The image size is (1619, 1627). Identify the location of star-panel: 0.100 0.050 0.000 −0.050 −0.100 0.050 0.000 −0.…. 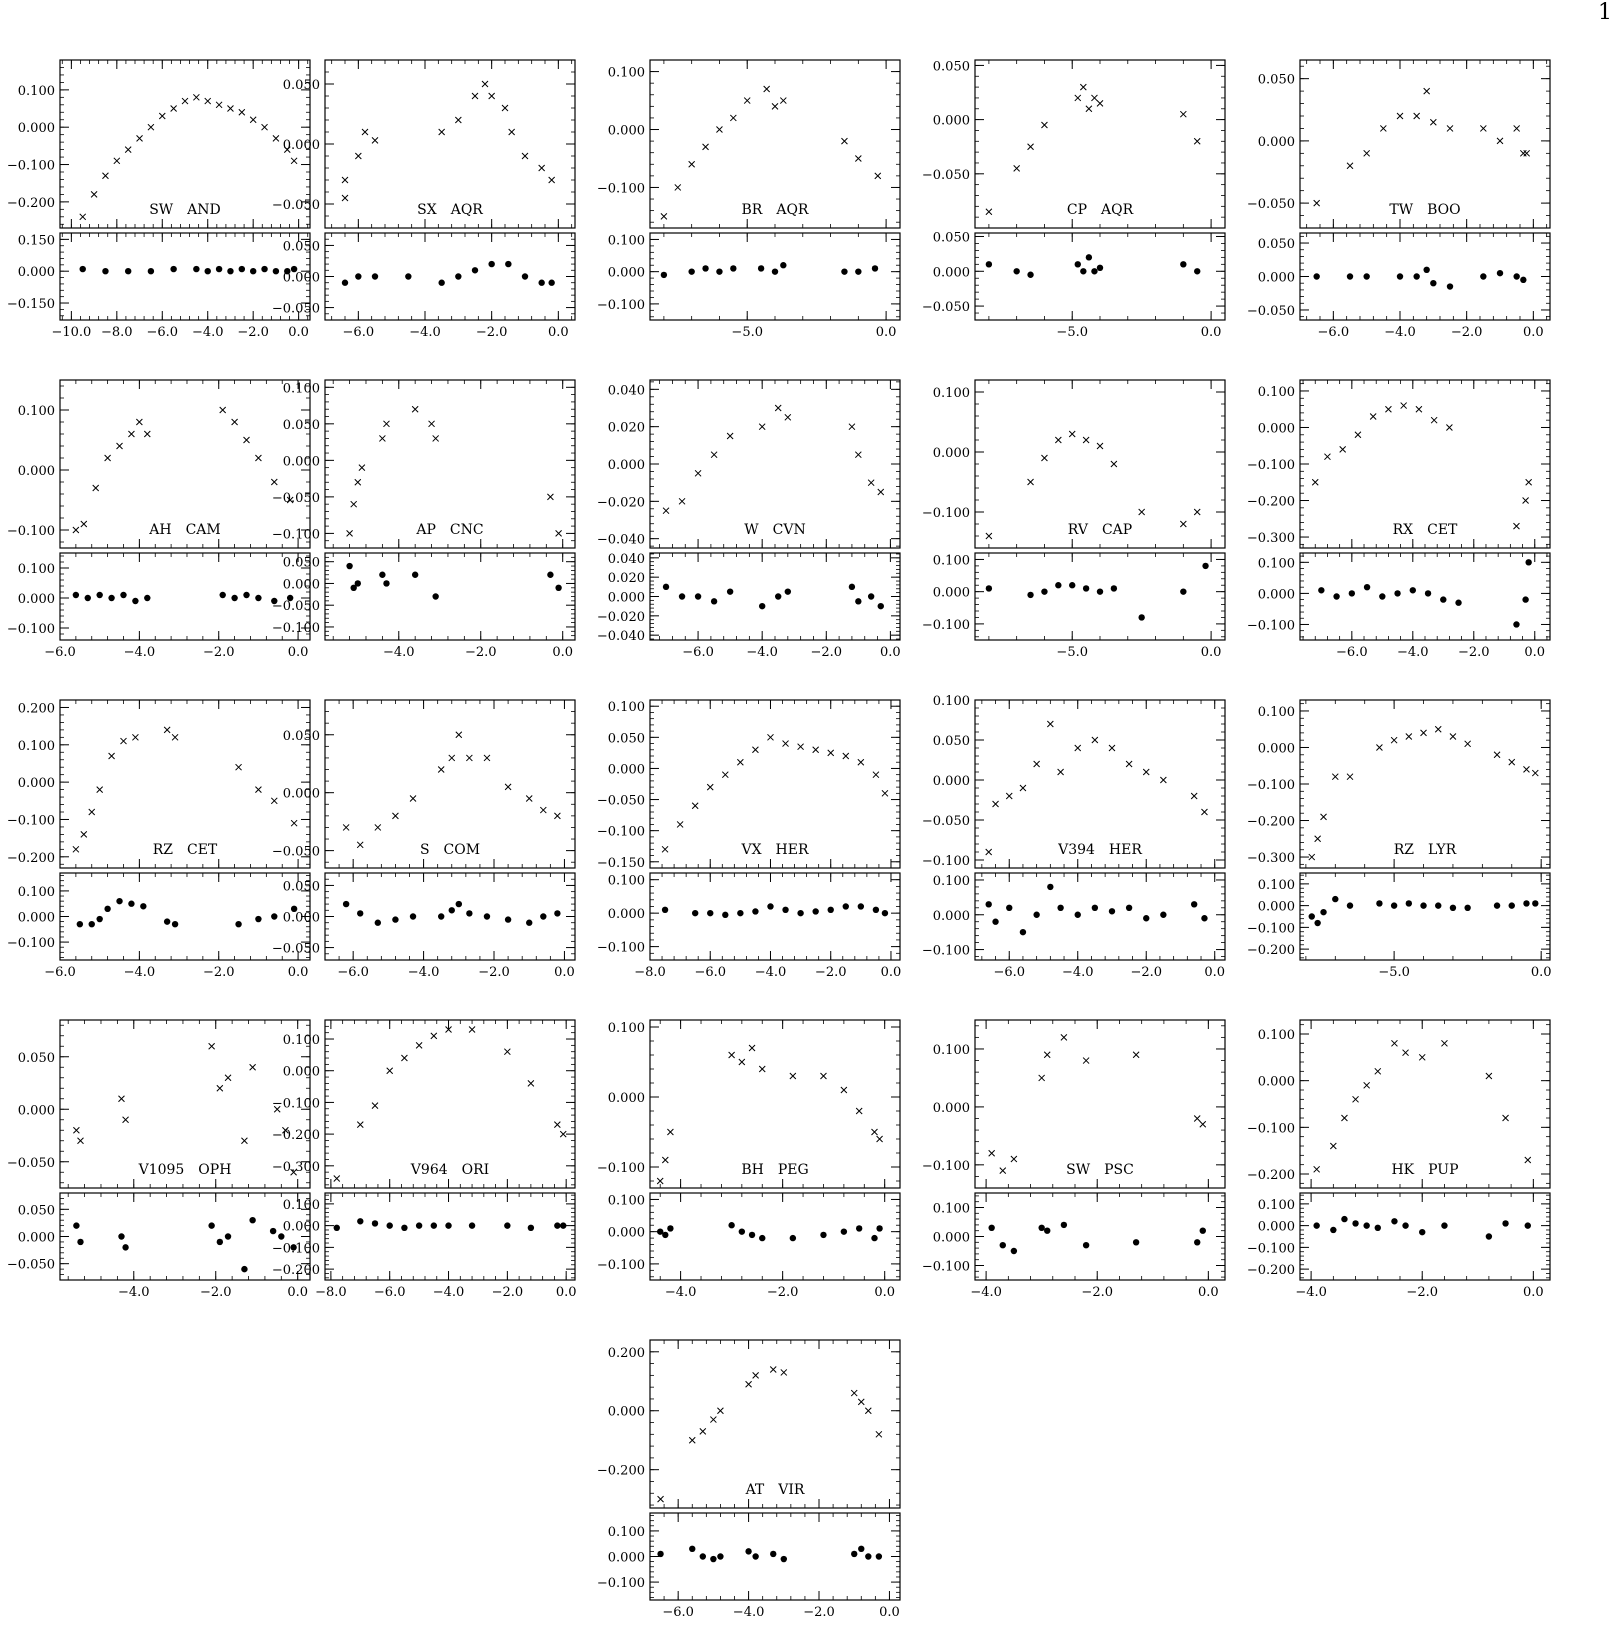
(424, 519).